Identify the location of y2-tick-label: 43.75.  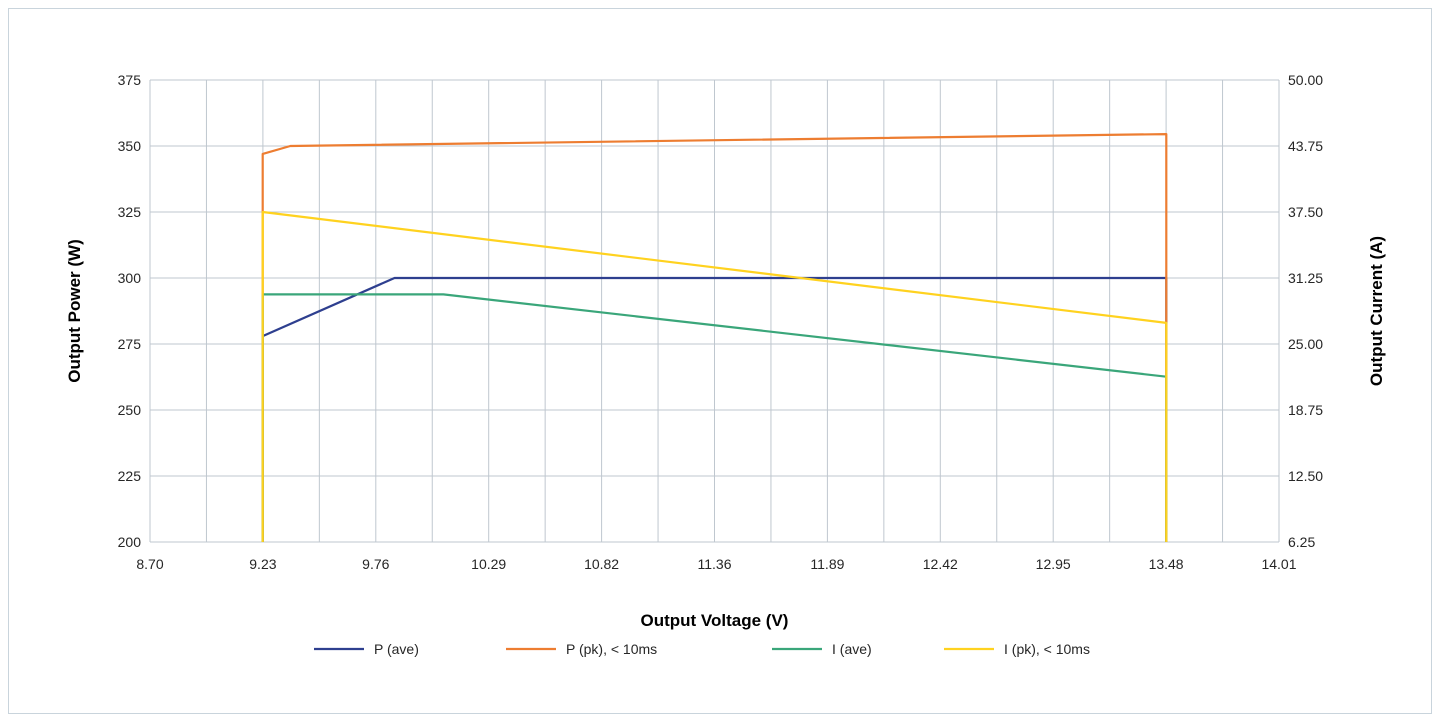
(1305, 146).